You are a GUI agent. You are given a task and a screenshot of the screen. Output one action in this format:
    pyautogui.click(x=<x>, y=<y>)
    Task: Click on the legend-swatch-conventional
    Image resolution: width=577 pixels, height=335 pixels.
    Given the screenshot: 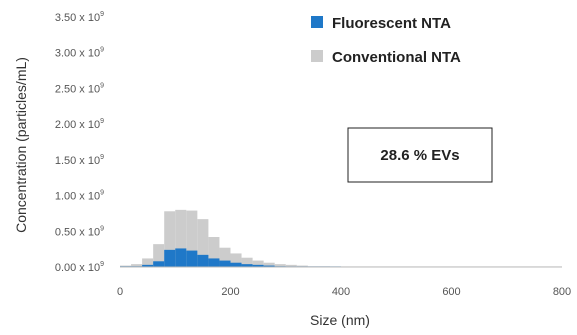 What is the action you would take?
    pyautogui.click(x=317, y=56)
    